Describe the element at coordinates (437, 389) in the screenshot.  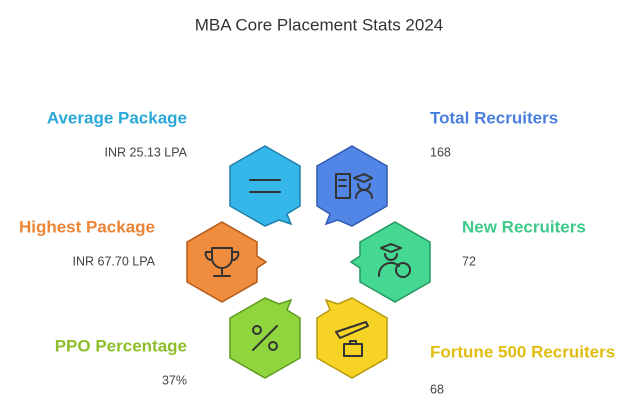
I see `item-value: 68` at that location.